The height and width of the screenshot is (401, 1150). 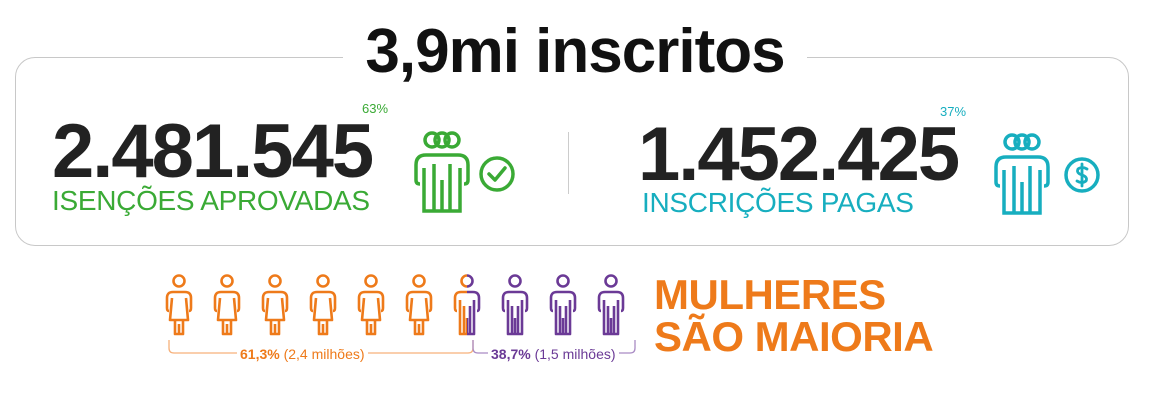 I want to click on divider, so click(x=568, y=163).